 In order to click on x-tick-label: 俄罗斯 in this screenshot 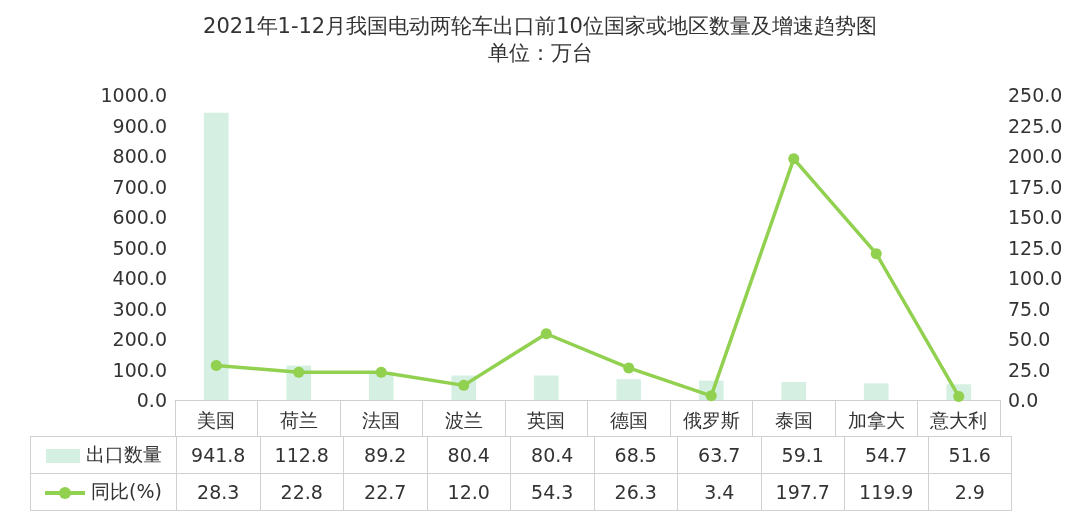, I will do `click(711, 419)`.